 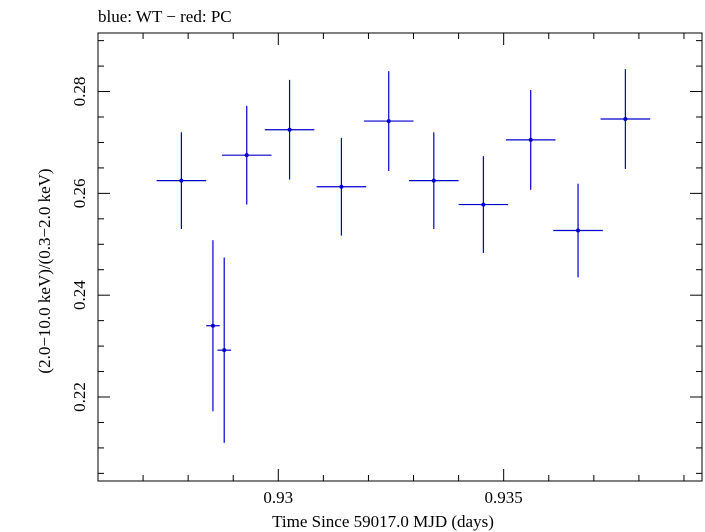 What do you see at coordinates (79, 92) in the screenshot?
I see `y-tick-label: 0.28` at bounding box center [79, 92].